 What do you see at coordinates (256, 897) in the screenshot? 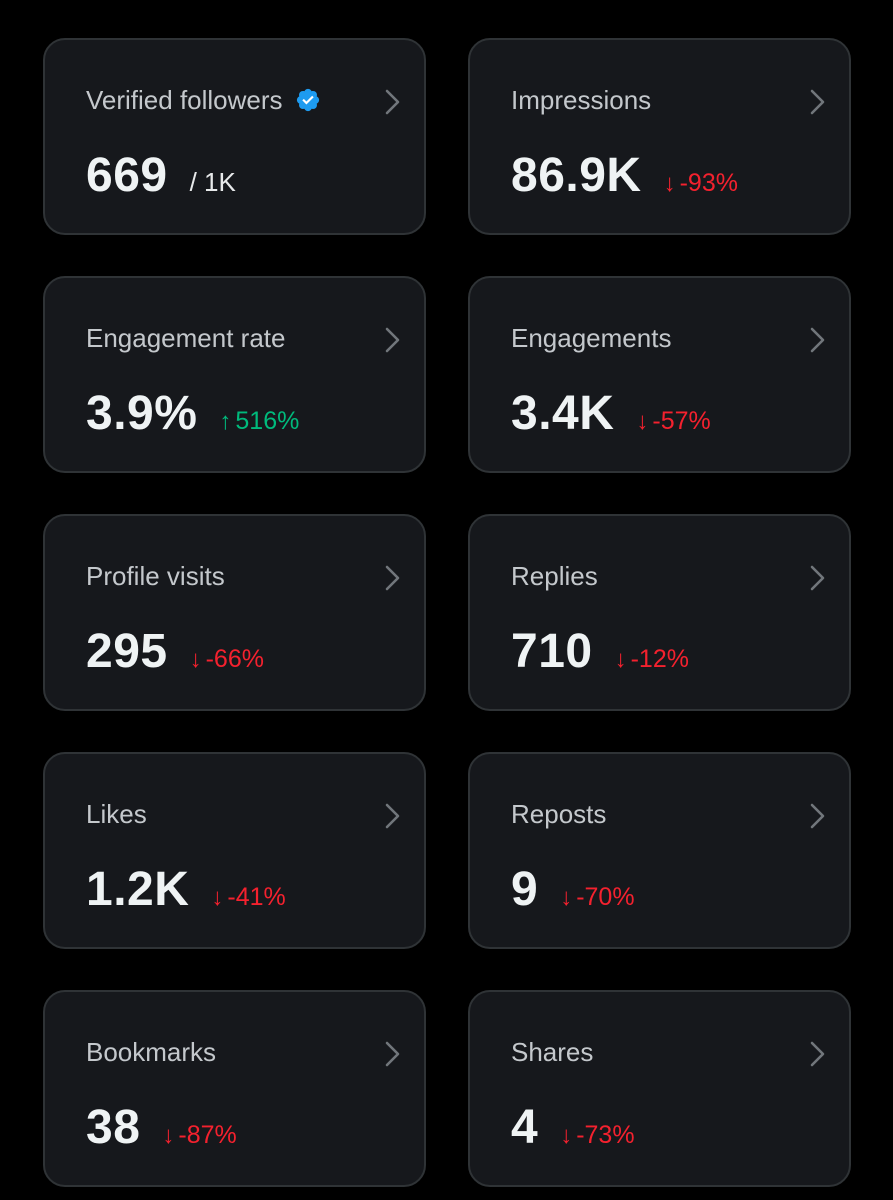
I see `delta-value: -41%` at bounding box center [256, 897].